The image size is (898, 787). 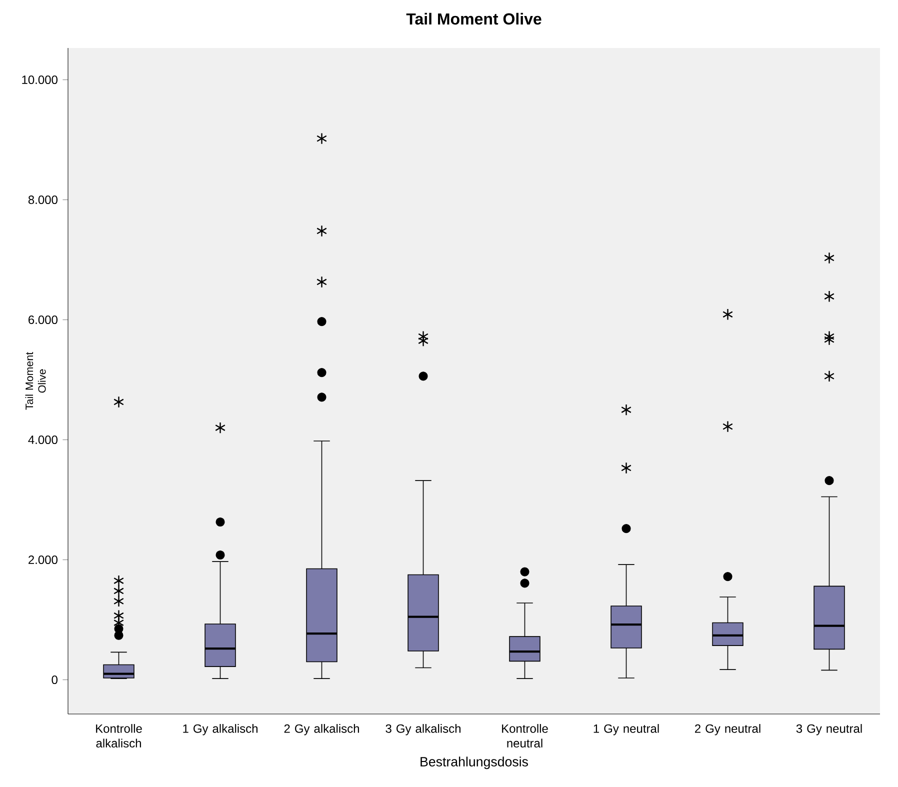 I want to click on x-tick-label: 2 Gy alkalisch, so click(x=321, y=730).